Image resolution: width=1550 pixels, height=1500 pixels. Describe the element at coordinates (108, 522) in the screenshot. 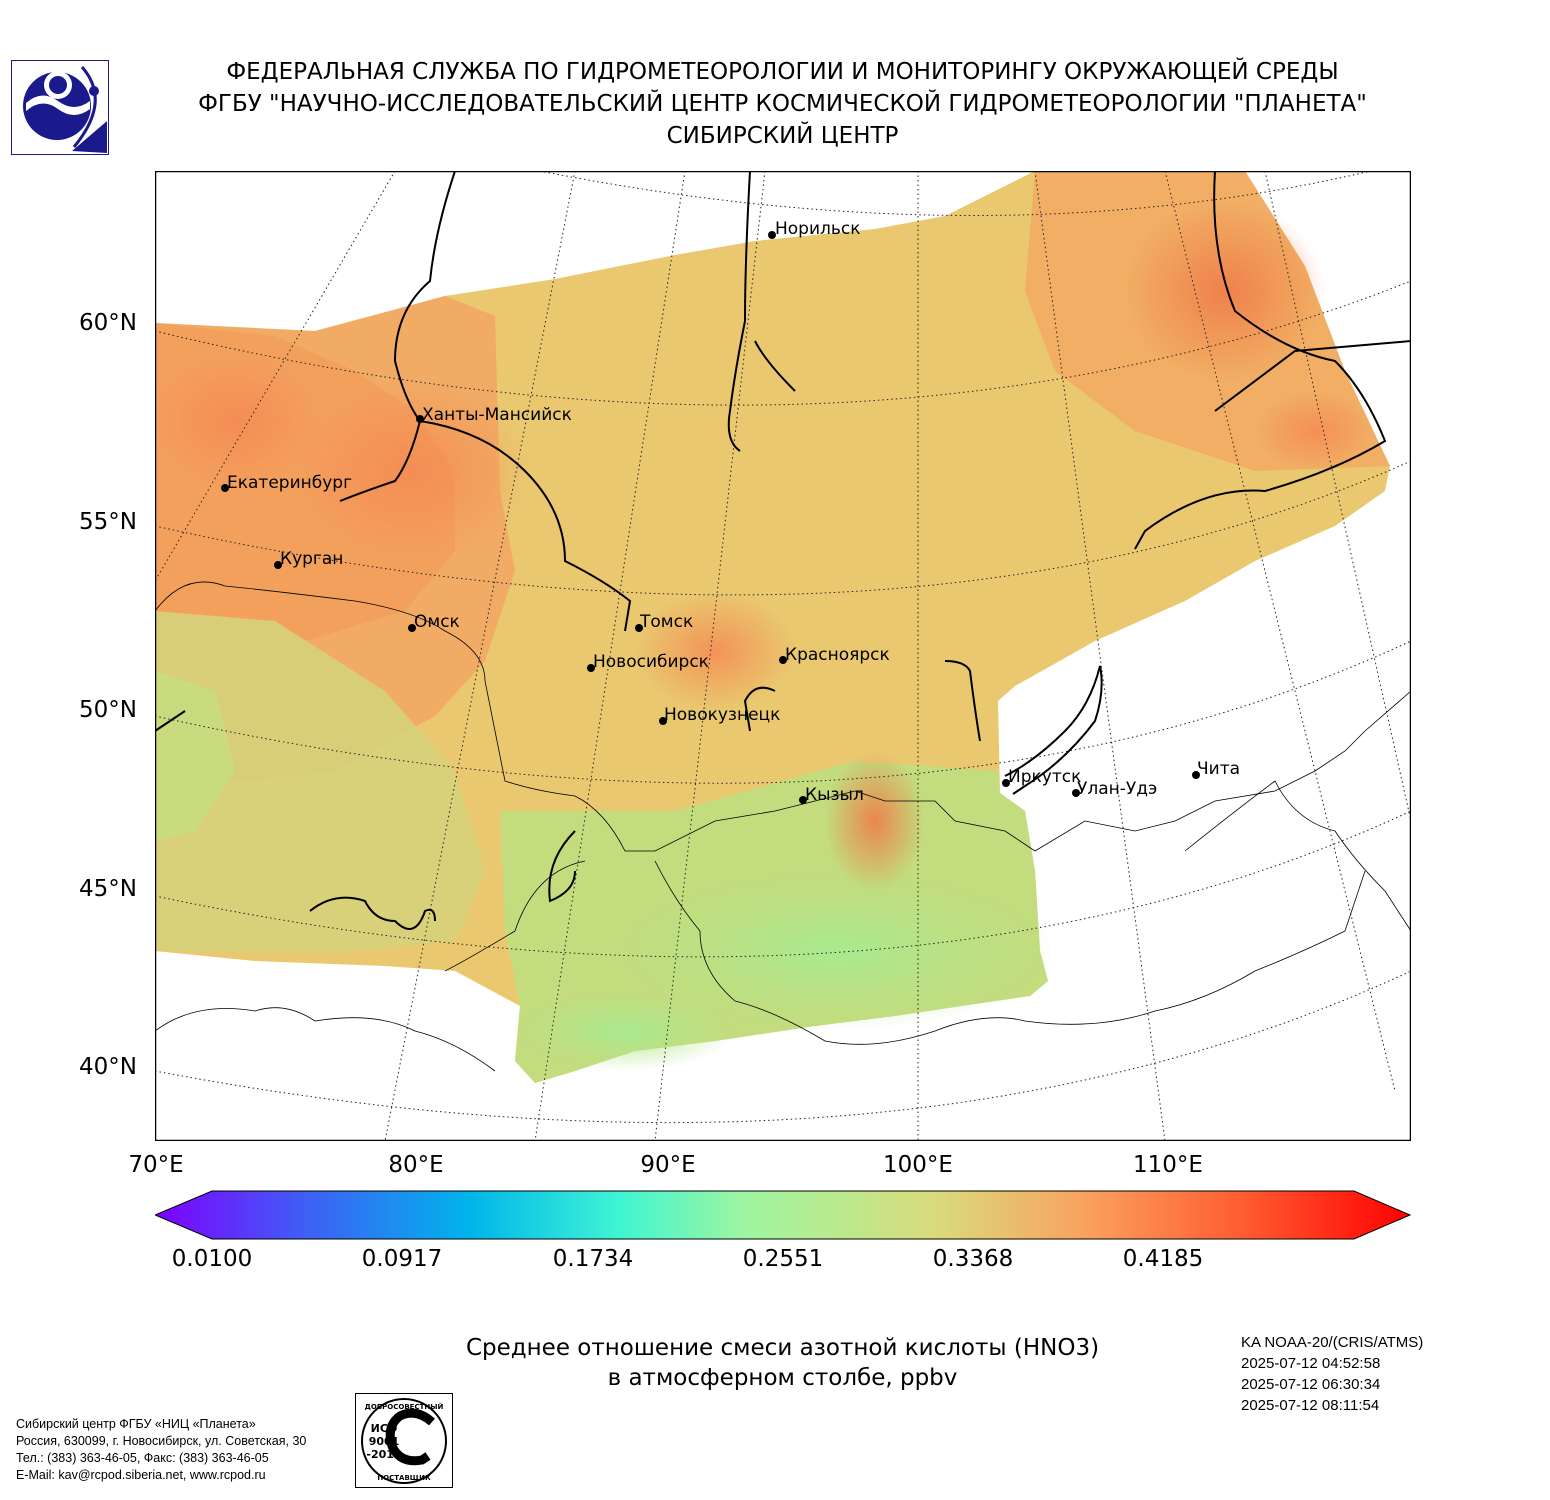

I see `lat-label-55: 55°N` at that location.